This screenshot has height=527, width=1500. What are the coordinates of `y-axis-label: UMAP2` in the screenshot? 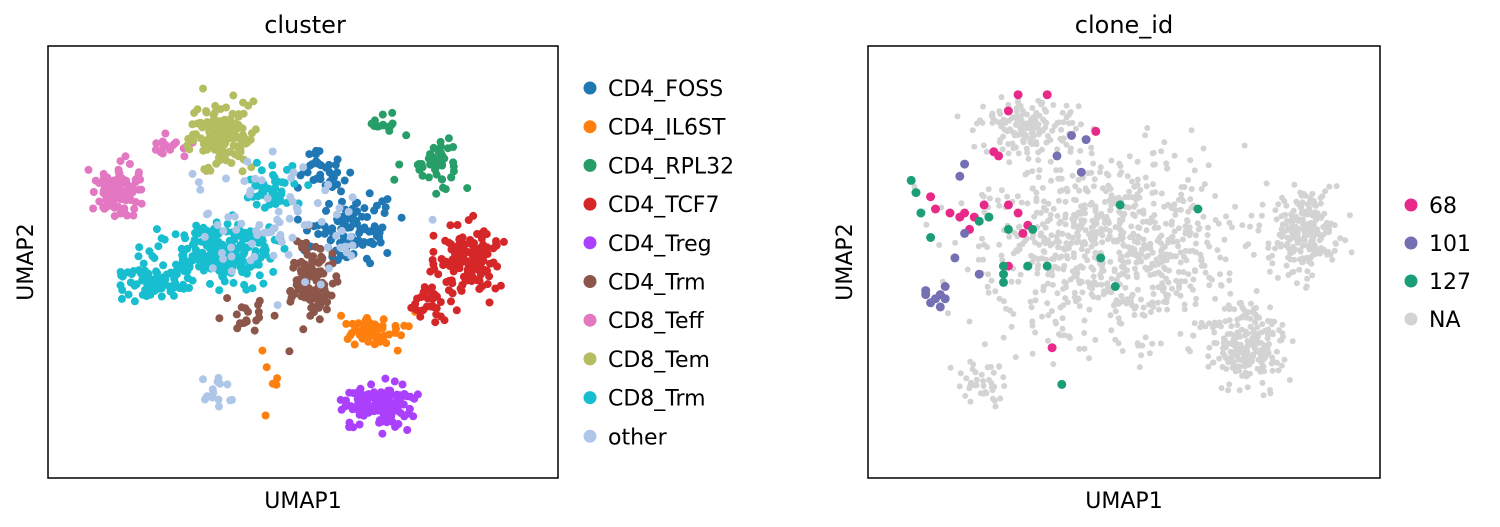 It's located at (26, 261).